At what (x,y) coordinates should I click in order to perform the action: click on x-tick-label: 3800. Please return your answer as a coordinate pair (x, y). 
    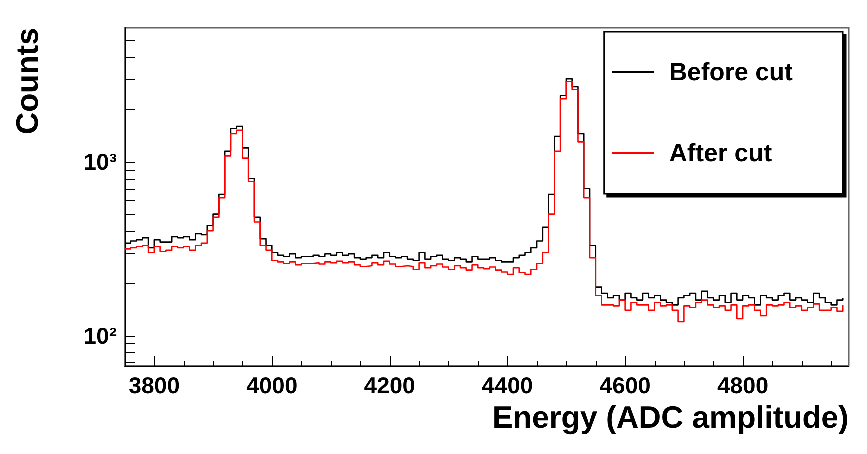
    Looking at the image, I should click on (154, 385).